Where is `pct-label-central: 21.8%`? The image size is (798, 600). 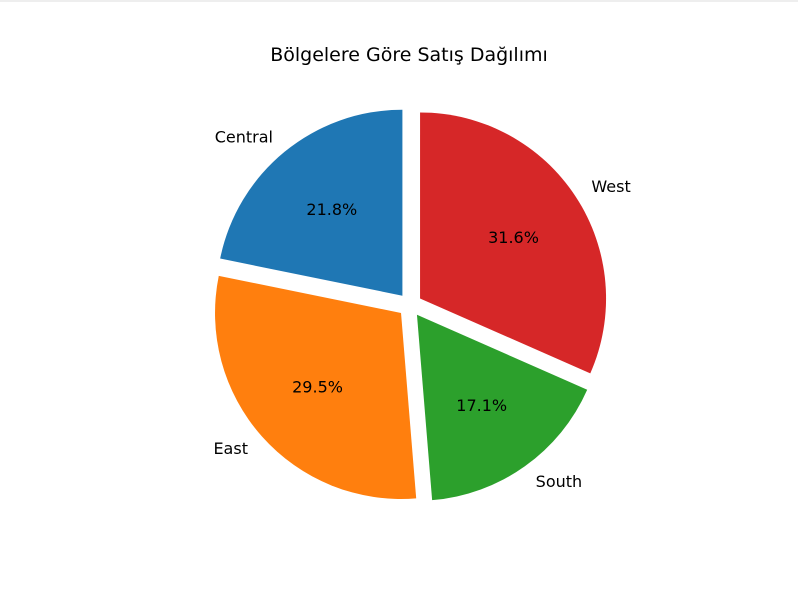
pct-label-central: 21.8% is located at coordinates (331, 209).